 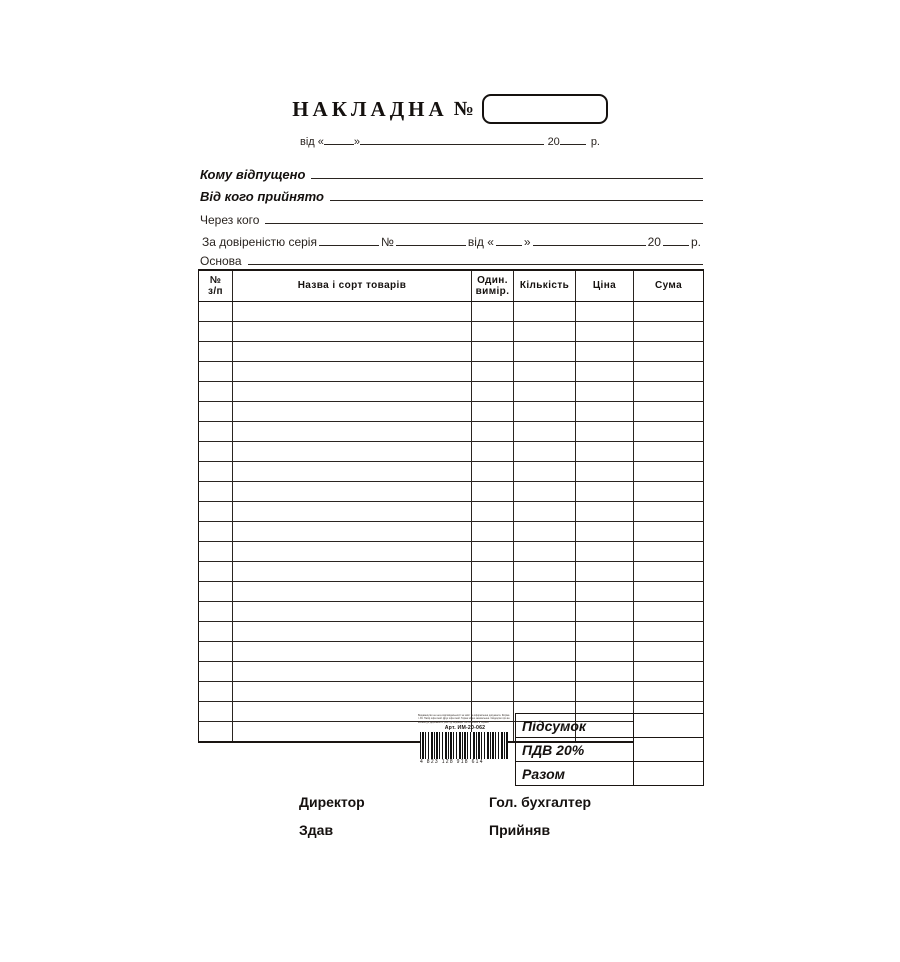 I want to click on date-day-input, so click(x=338, y=139).